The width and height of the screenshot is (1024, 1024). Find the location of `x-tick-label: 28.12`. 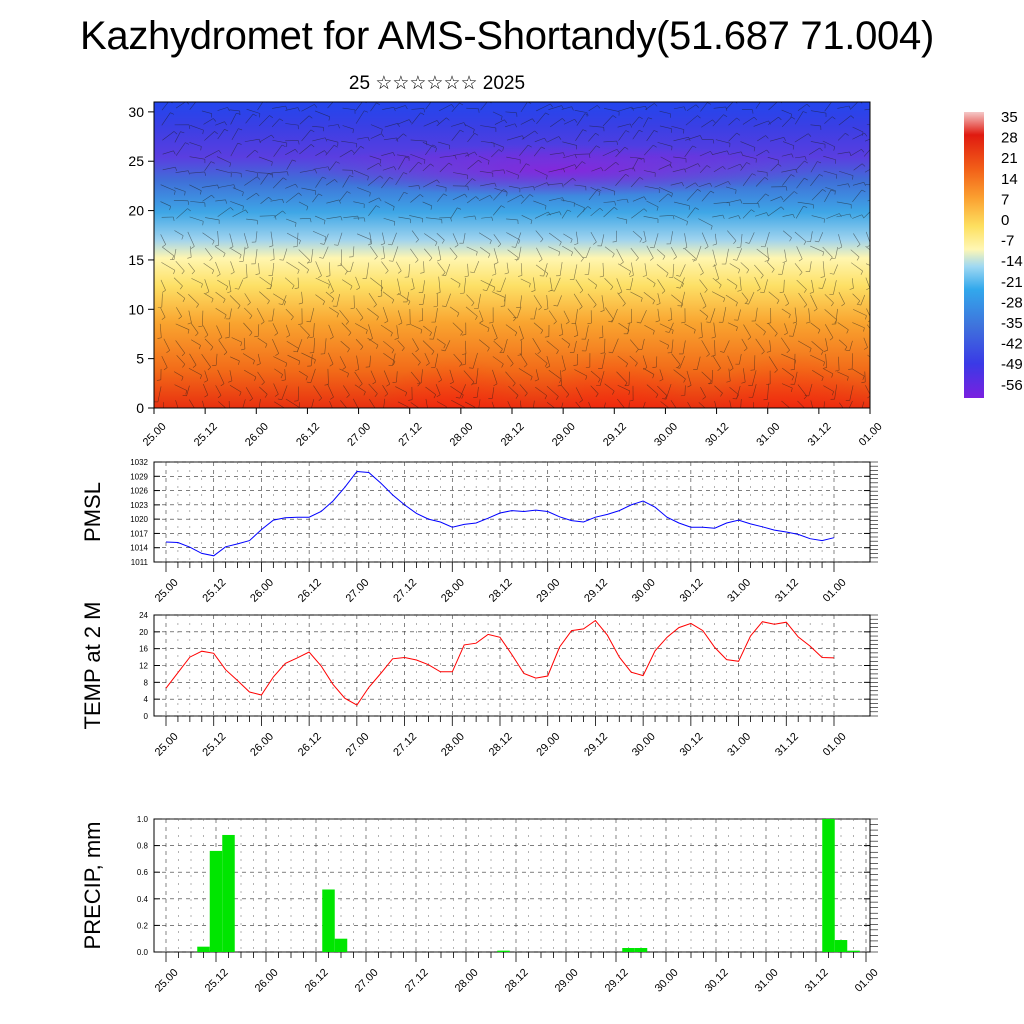

x-tick-label: 28.12 is located at coordinates (501, 745).